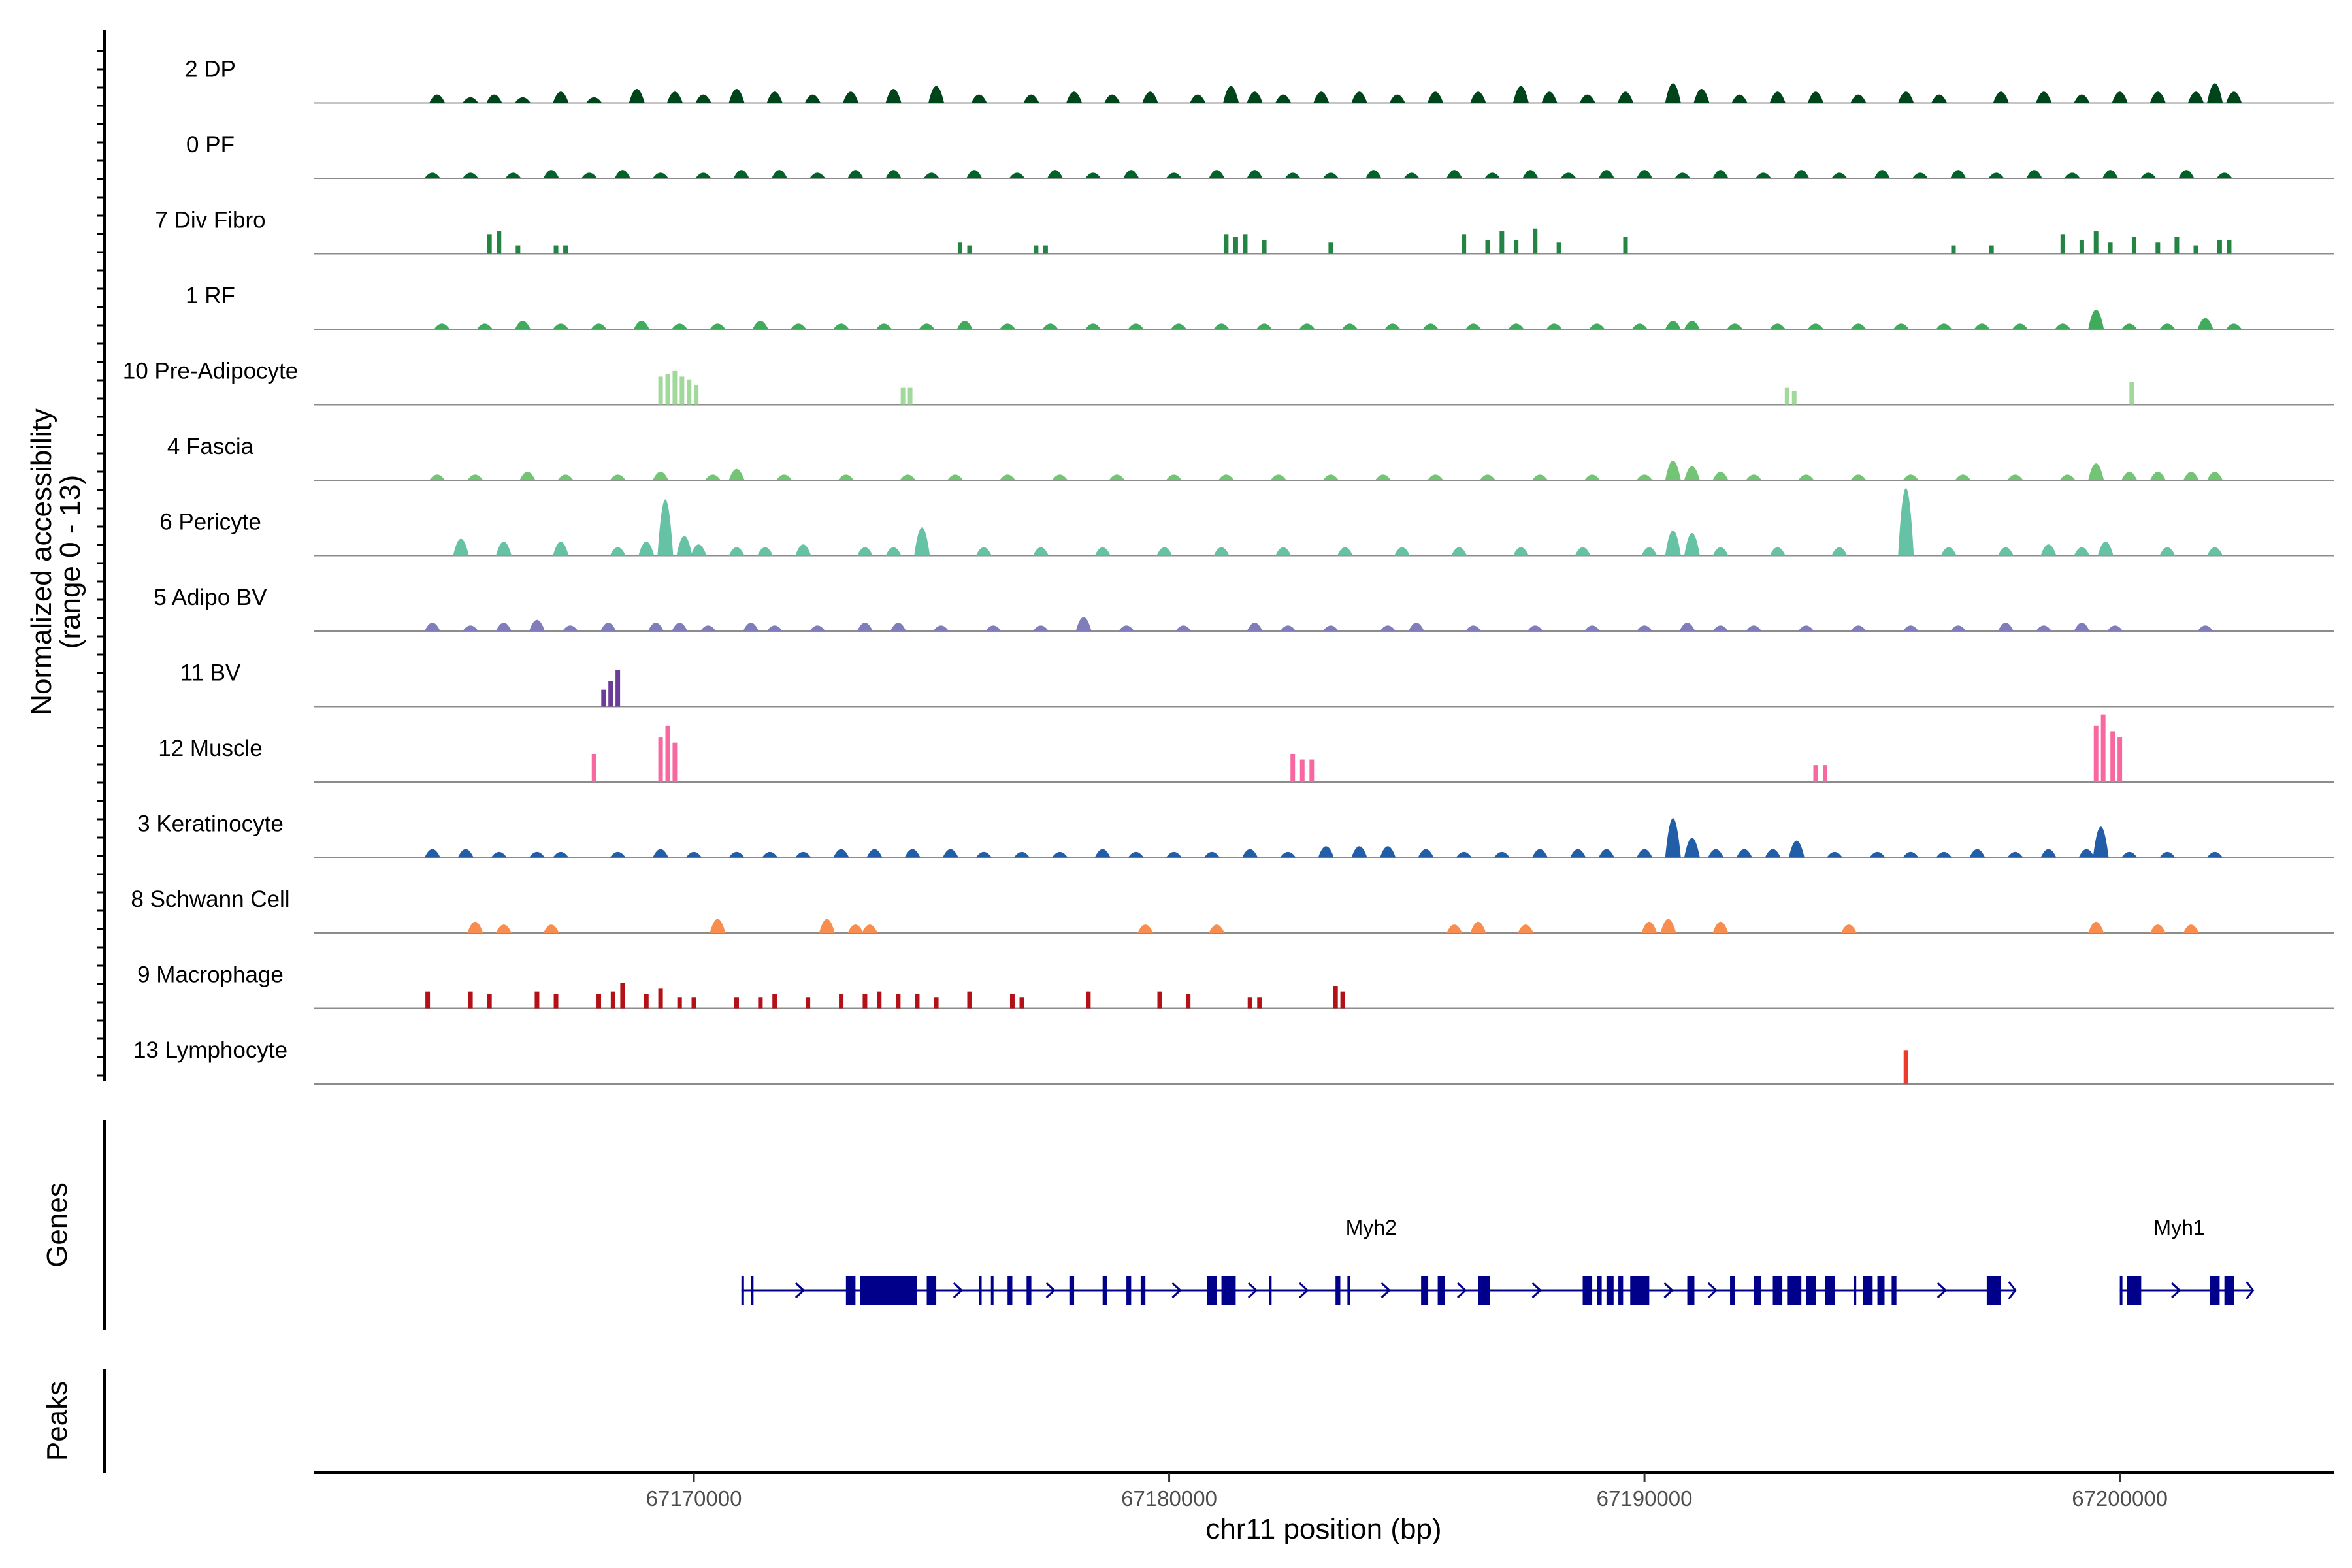 This screenshot has width=2352, height=1568. I want to click on track-6: 4 Fascia, so click(1250, 457).